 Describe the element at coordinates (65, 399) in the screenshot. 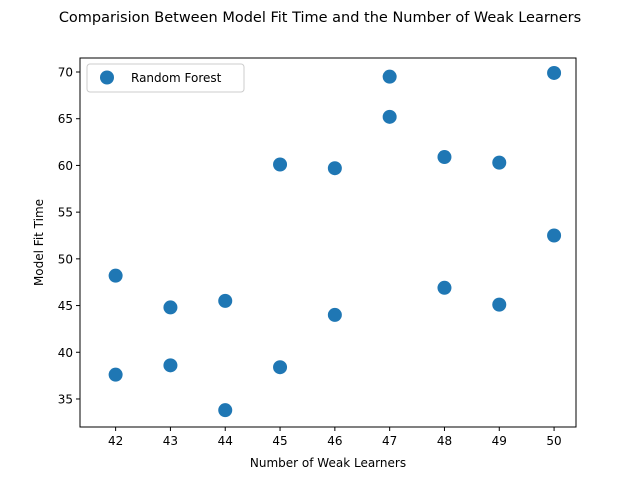

I see `y-tick-label: 35` at that location.